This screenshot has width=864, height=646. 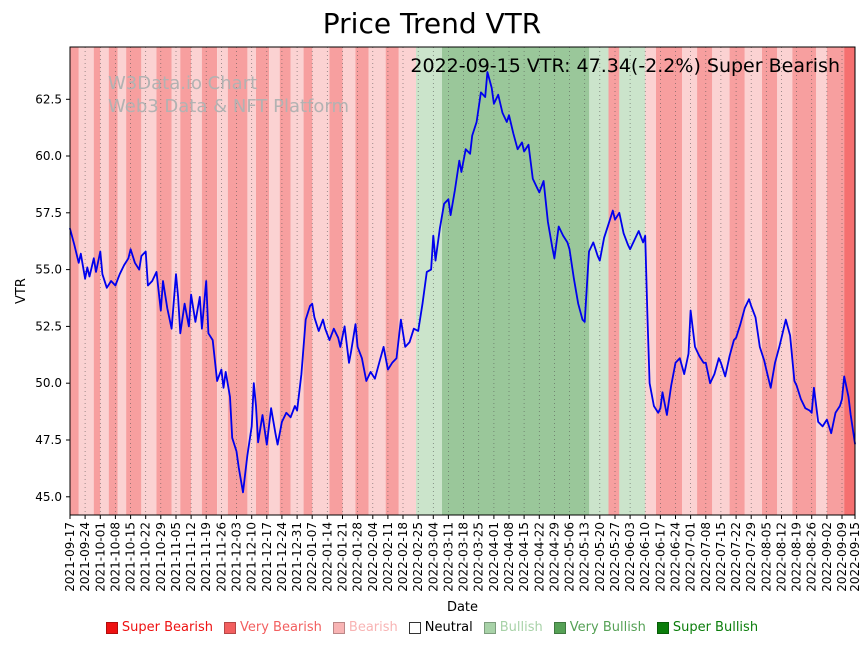 I want to click on x-tick-label: 2022-05-20, so click(x=600, y=557).